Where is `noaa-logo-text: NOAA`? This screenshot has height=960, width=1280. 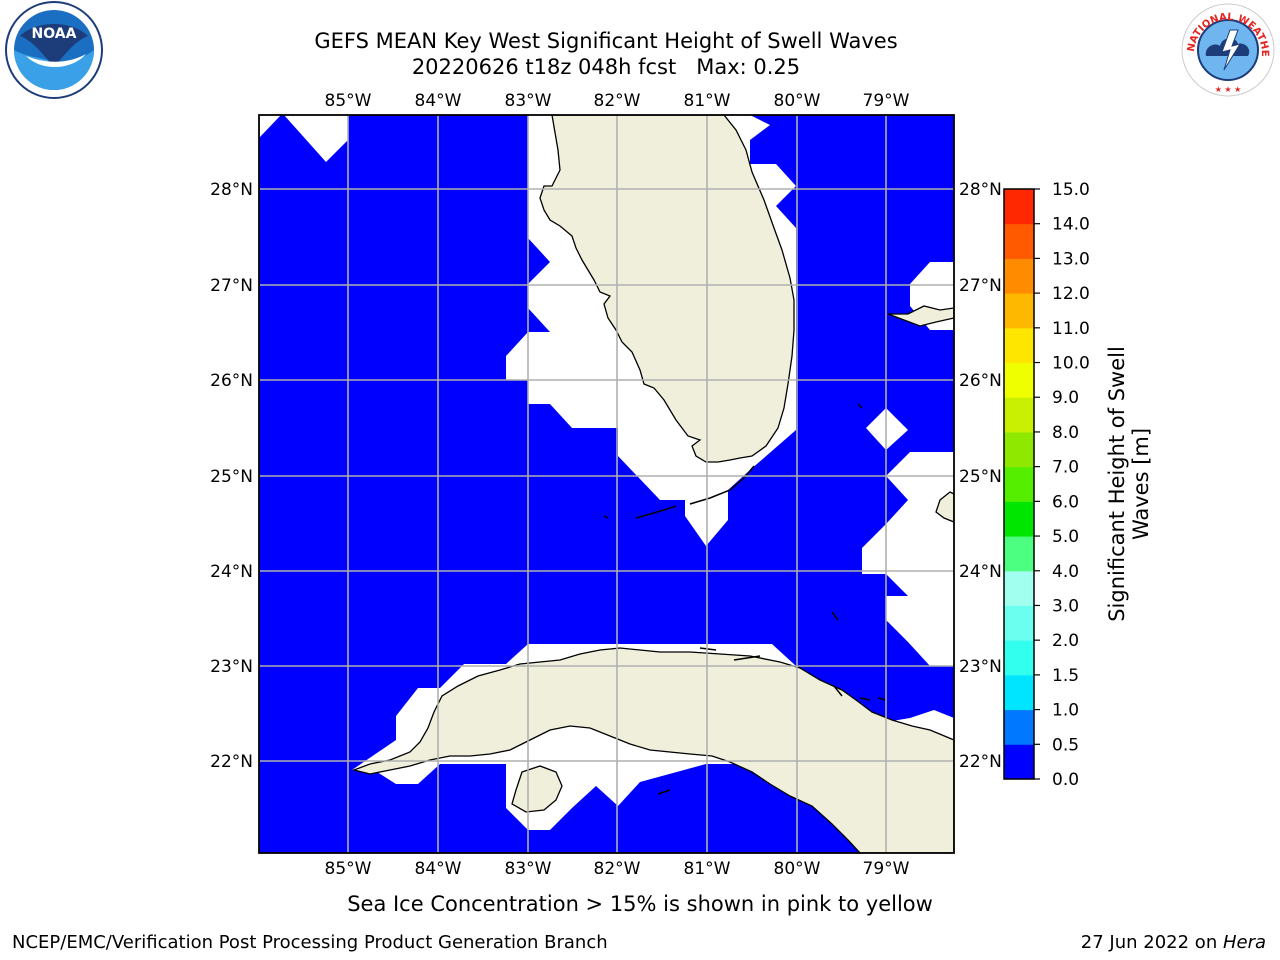 noaa-logo-text: NOAA is located at coordinates (54, 34).